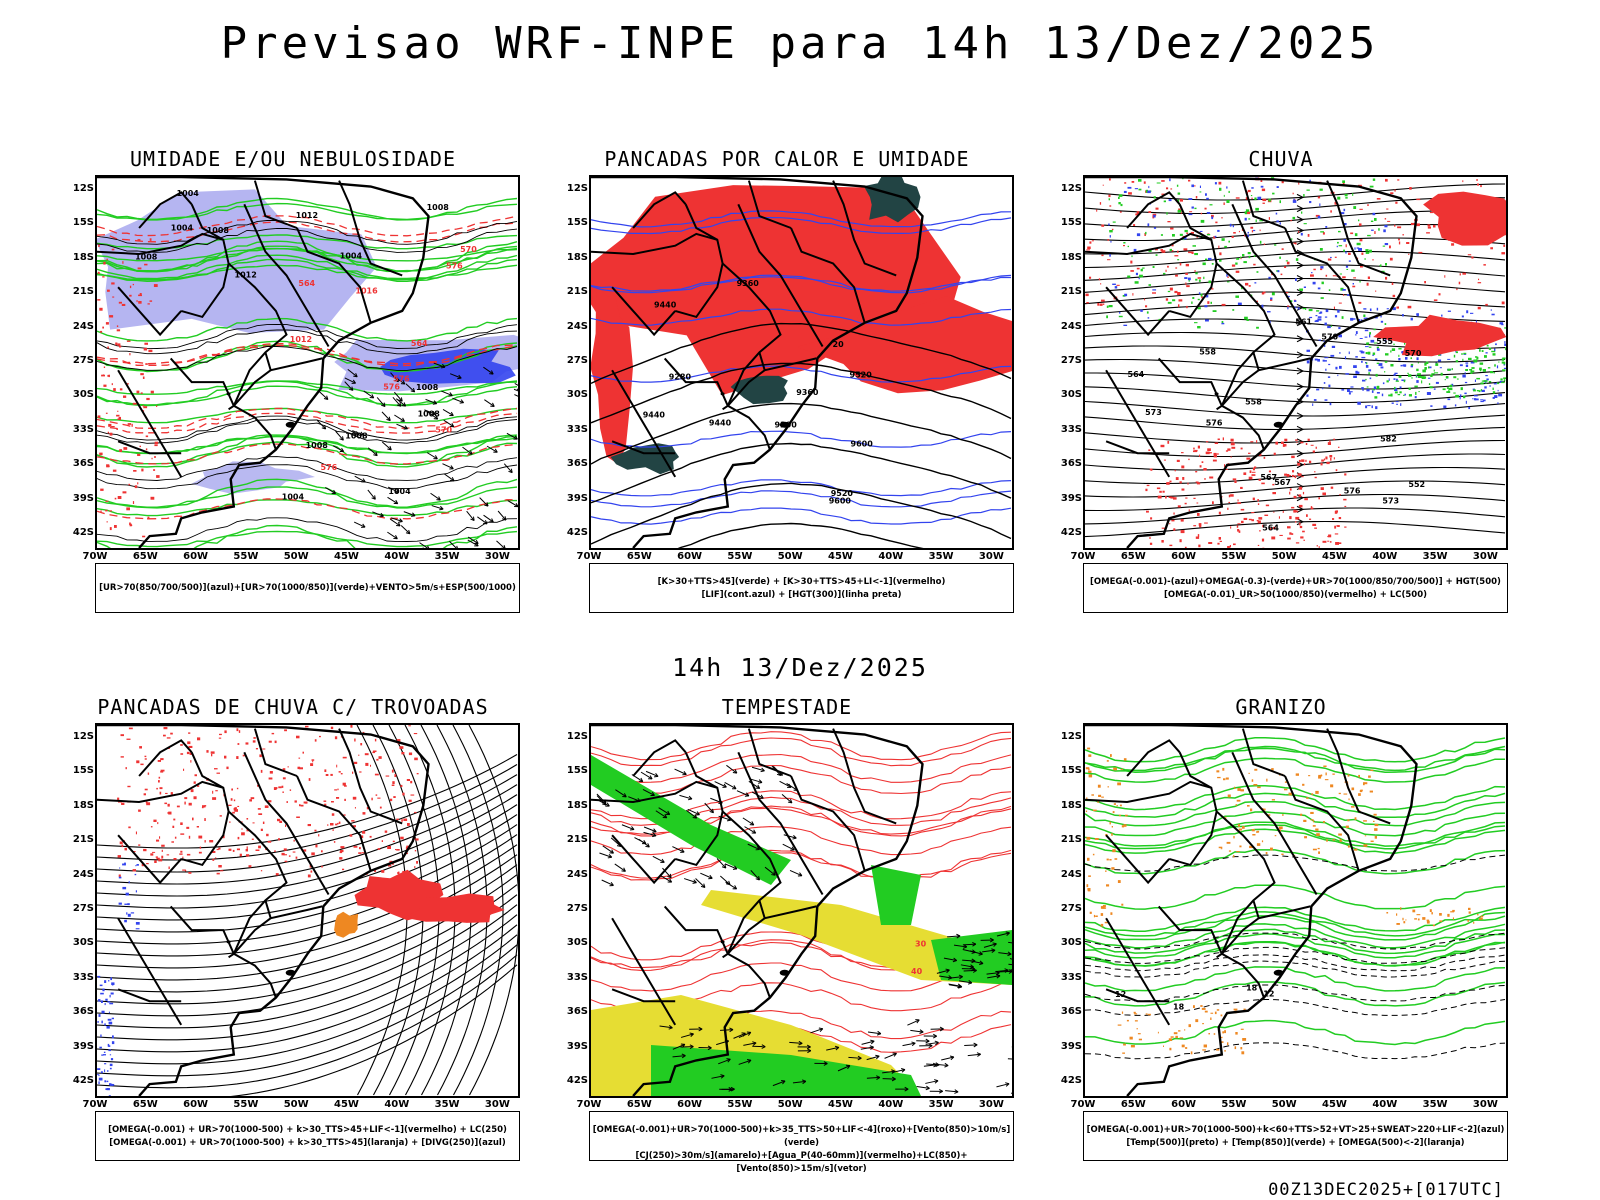  I want to click on latitude-tick-label: 30S, so click(83, 943).